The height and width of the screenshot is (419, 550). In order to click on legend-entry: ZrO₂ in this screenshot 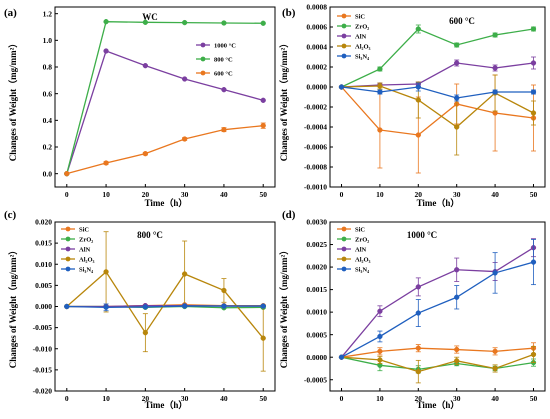, I will do `click(362, 26)`.